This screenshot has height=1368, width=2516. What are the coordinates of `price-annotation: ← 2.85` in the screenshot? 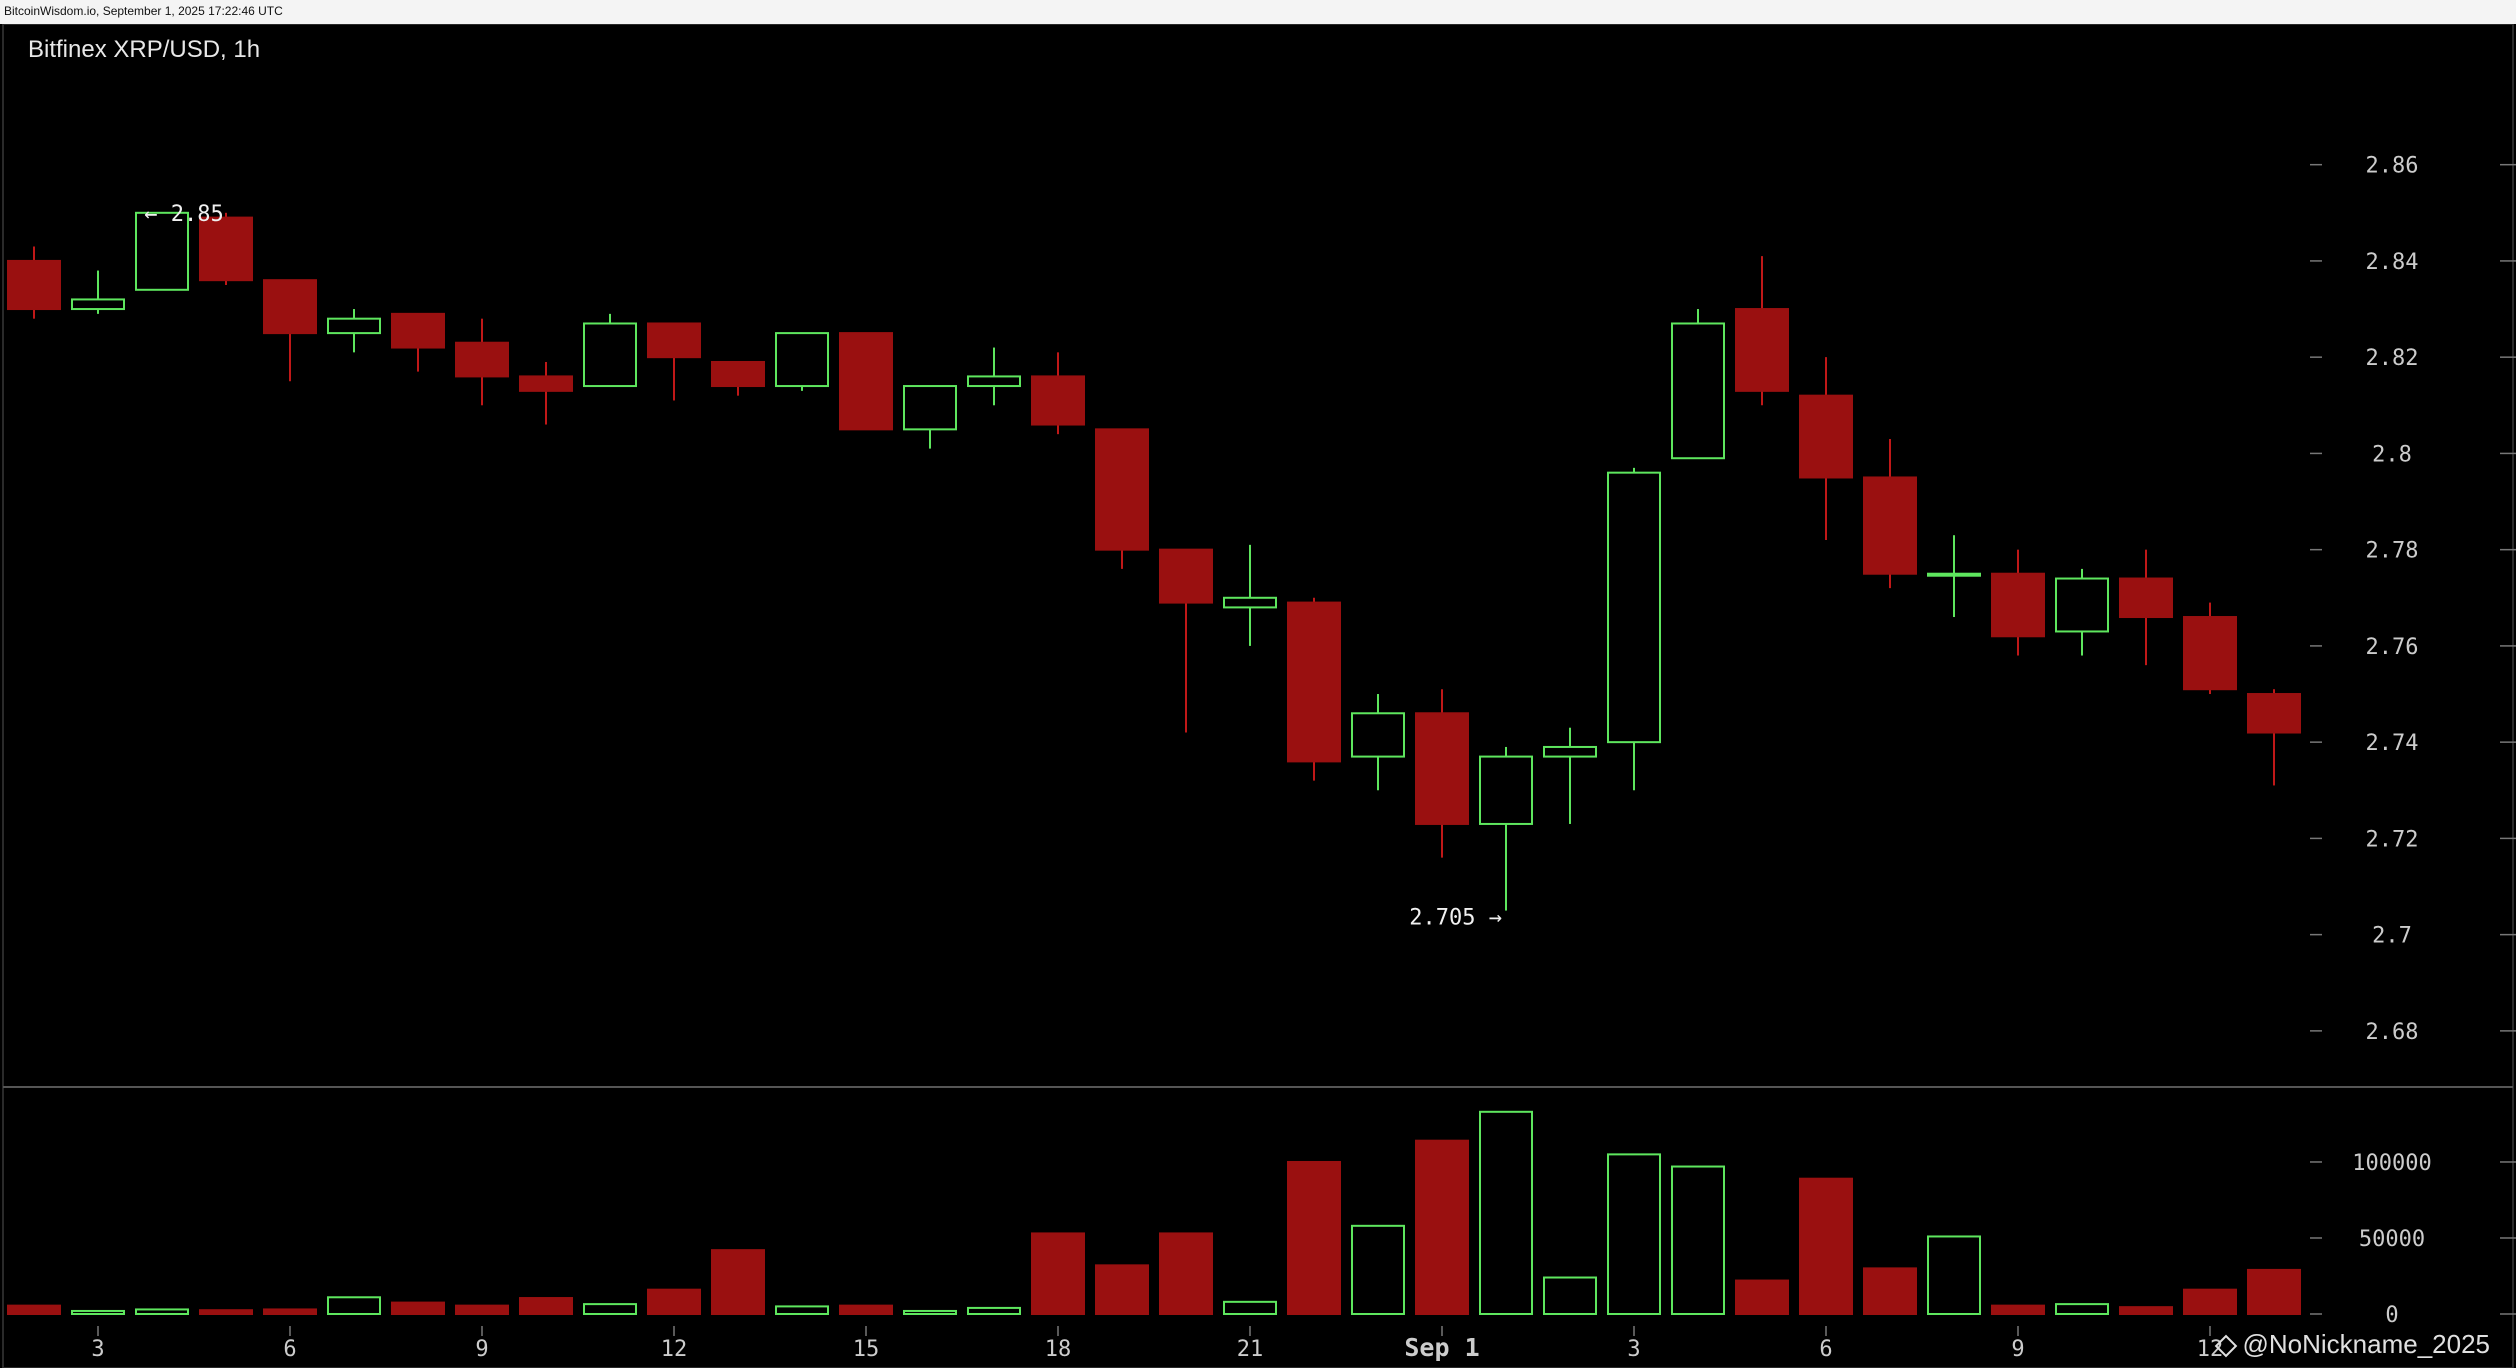 It's located at (183, 214).